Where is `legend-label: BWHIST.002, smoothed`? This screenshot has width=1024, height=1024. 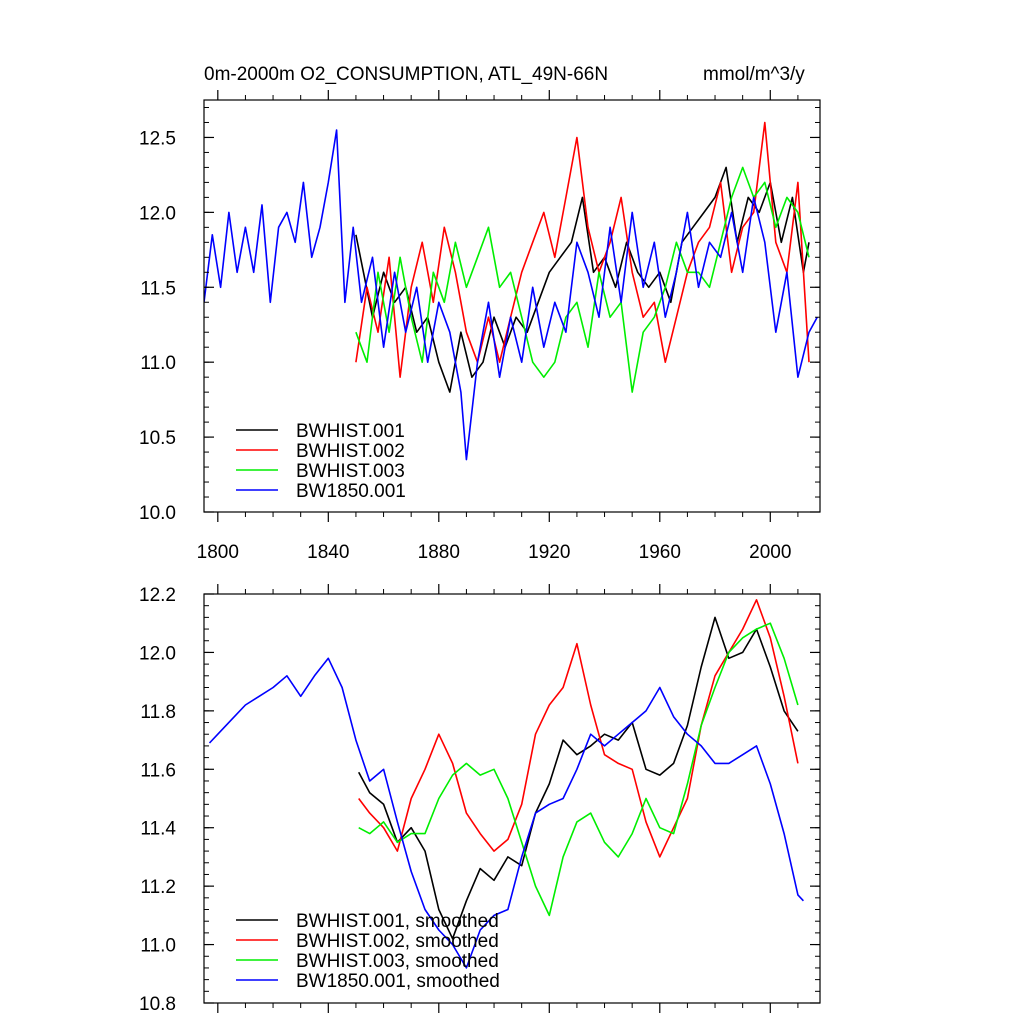
legend-label: BWHIST.002, smoothed is located at coordinates (397, 941).